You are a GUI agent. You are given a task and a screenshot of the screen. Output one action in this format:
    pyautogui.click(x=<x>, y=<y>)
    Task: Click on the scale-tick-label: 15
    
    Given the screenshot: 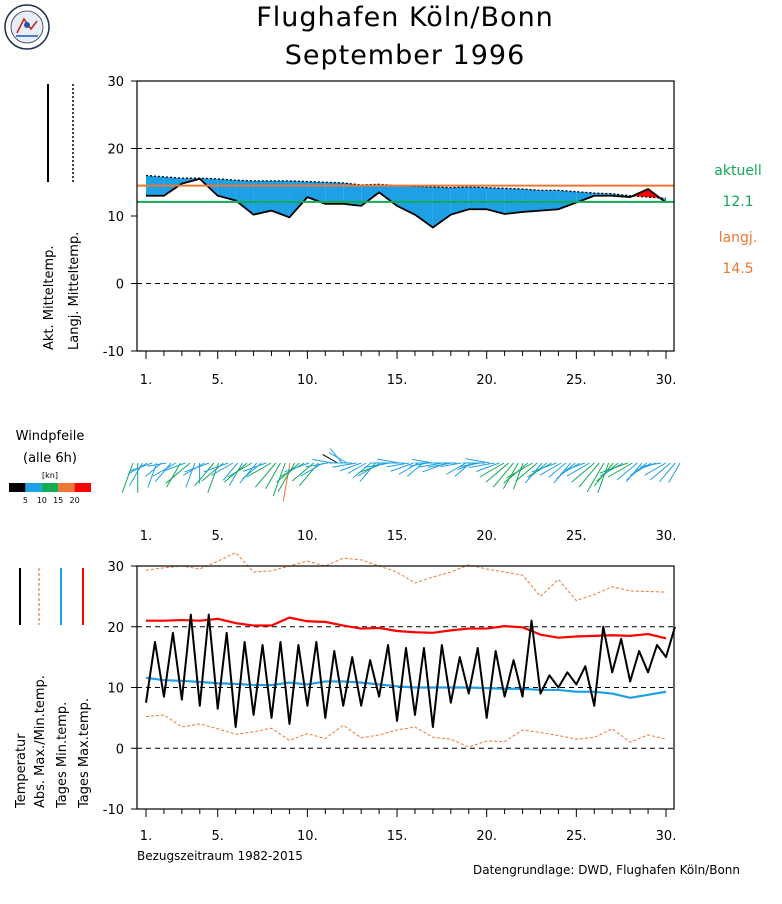 What is the action you would take?
    pyautogui.click(x=58, y=500)
    